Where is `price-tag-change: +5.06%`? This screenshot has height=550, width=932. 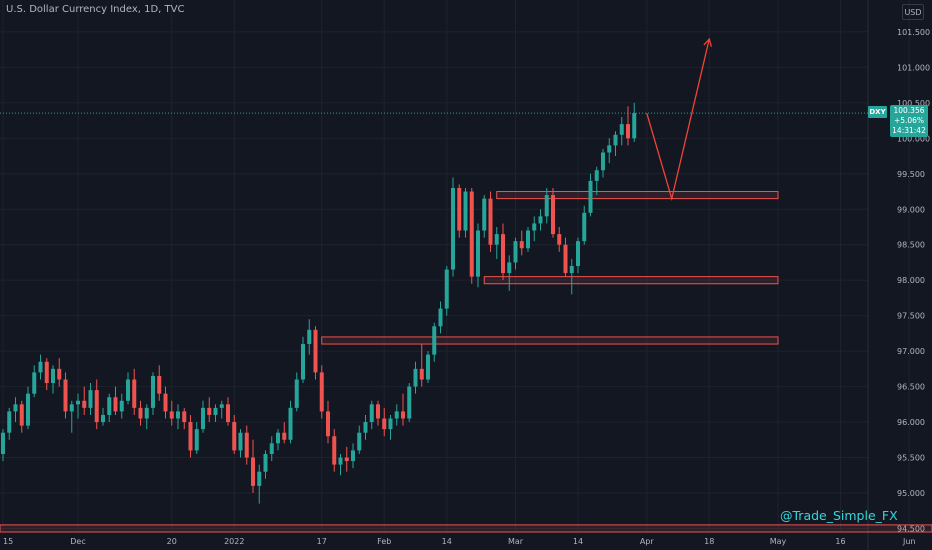 price-tag-change: +5.06% is located at coordinates (909, 120).